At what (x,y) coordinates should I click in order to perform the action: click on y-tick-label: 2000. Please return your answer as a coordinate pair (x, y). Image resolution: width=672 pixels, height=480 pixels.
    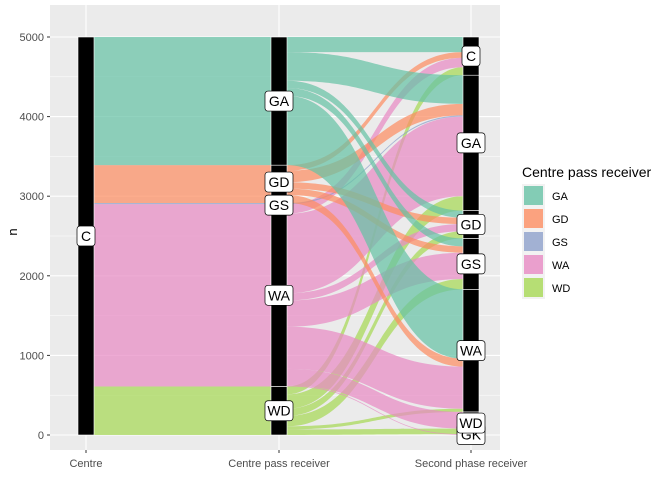
    Looking at the image, I should click on (32, 277).